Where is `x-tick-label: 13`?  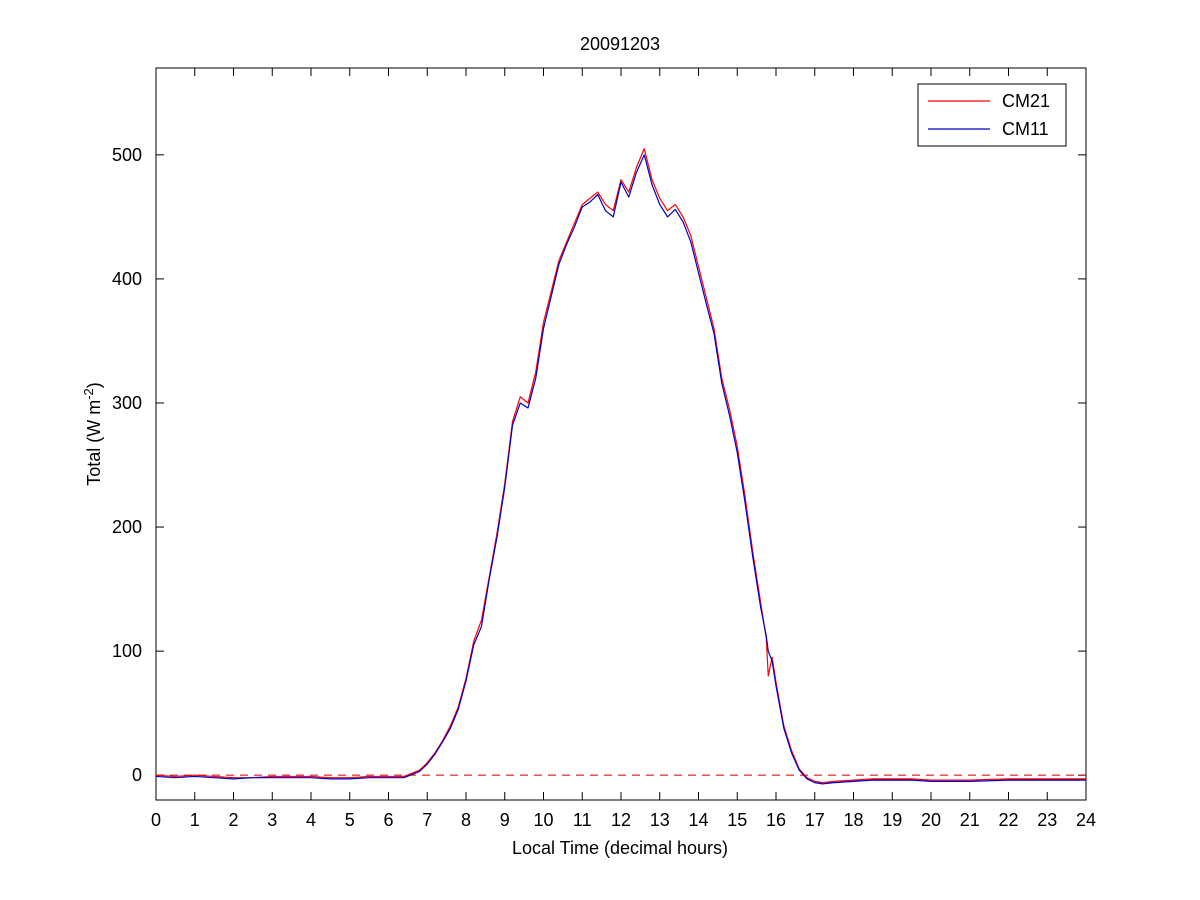
x-tick-label: 13 is located at coordinates (660, 820).